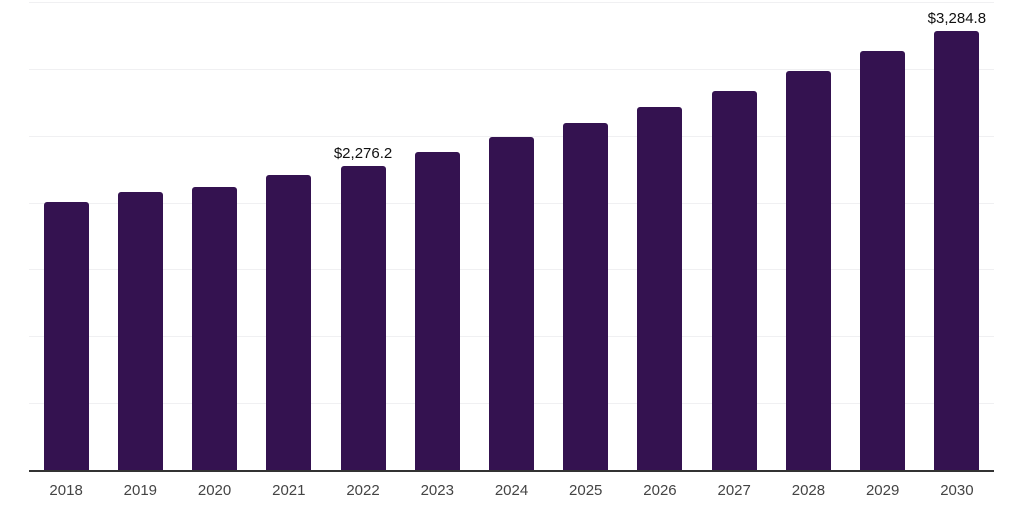  I want to click on bar-2022, so click(363, 317).